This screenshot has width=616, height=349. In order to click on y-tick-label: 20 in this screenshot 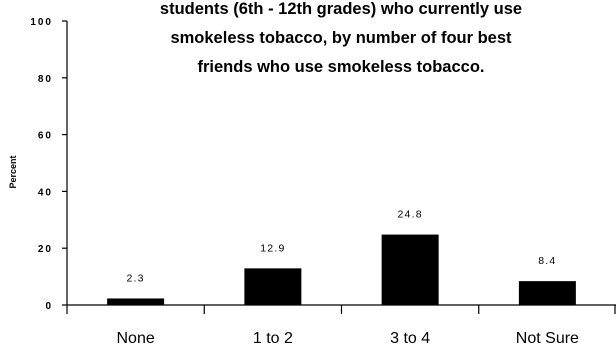, I will do `click(45, 249)`.